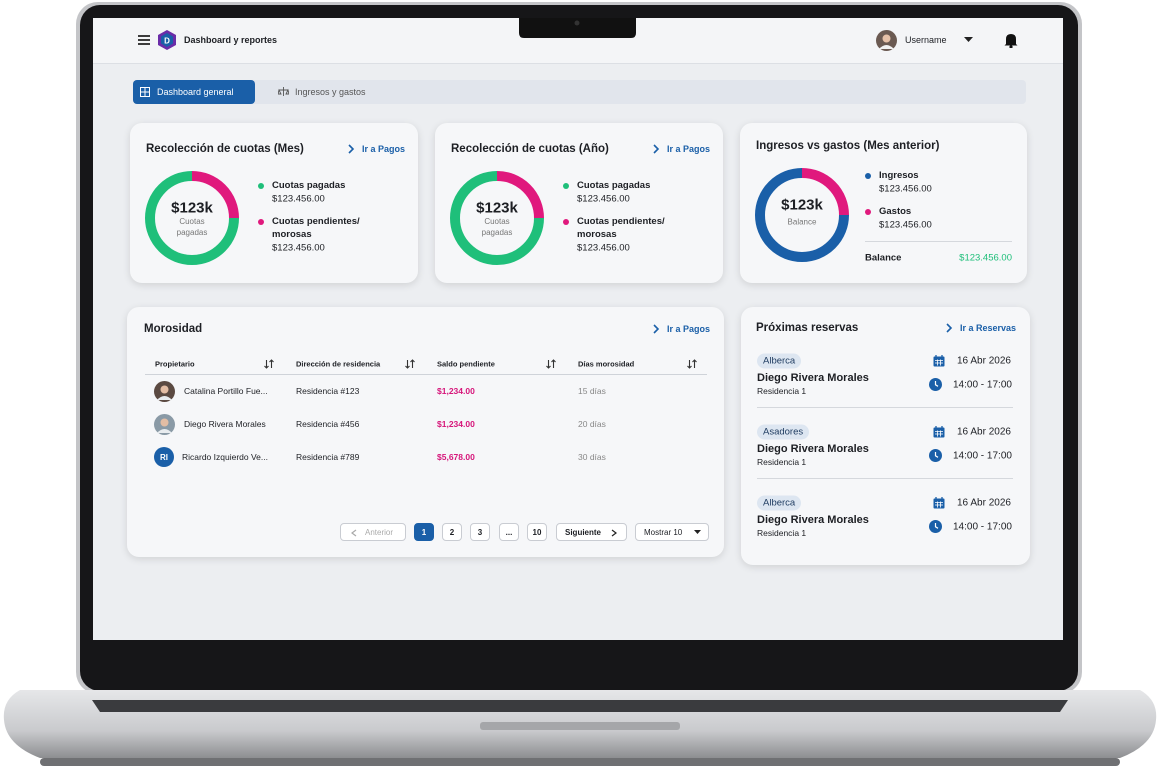  What do you see at coordinates (883, 258) in the screenshot?
I see `balance-label: Balance` at bounding box center [883, 258].